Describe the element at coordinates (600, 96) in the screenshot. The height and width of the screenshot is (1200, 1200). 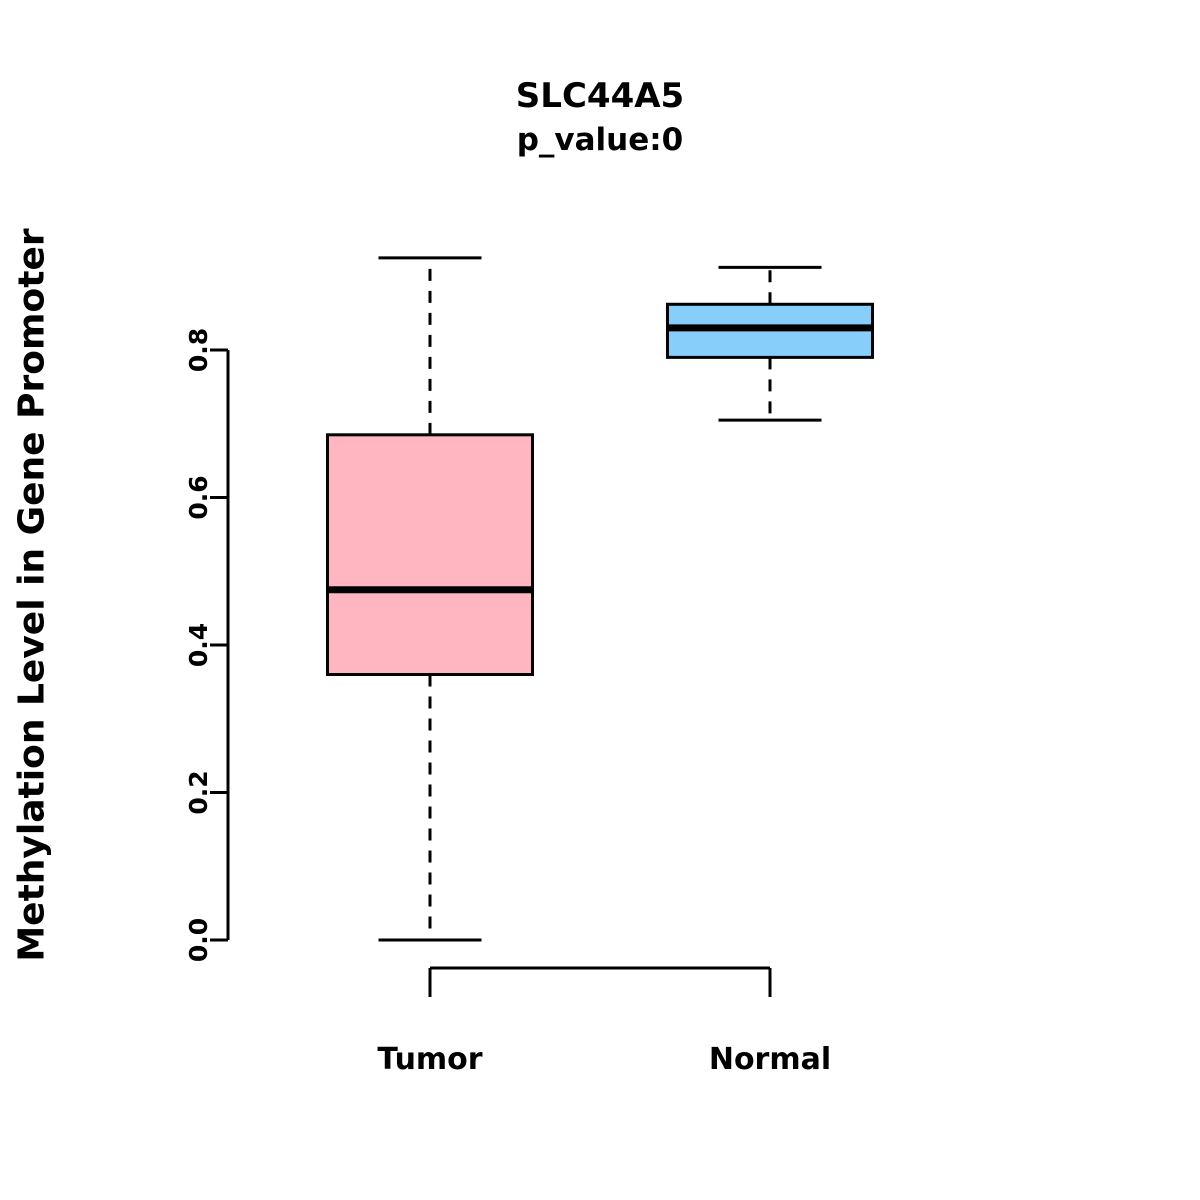
I see `chart-title: SLC44A5` at that location.